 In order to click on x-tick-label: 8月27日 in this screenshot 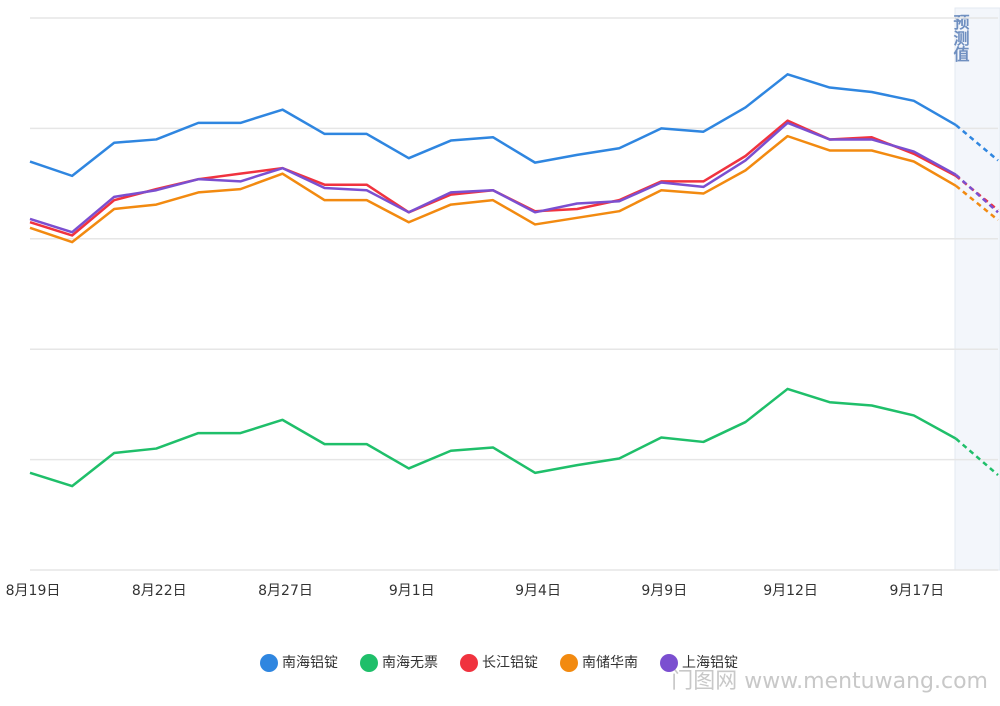, I will do `click(285, 591)`.